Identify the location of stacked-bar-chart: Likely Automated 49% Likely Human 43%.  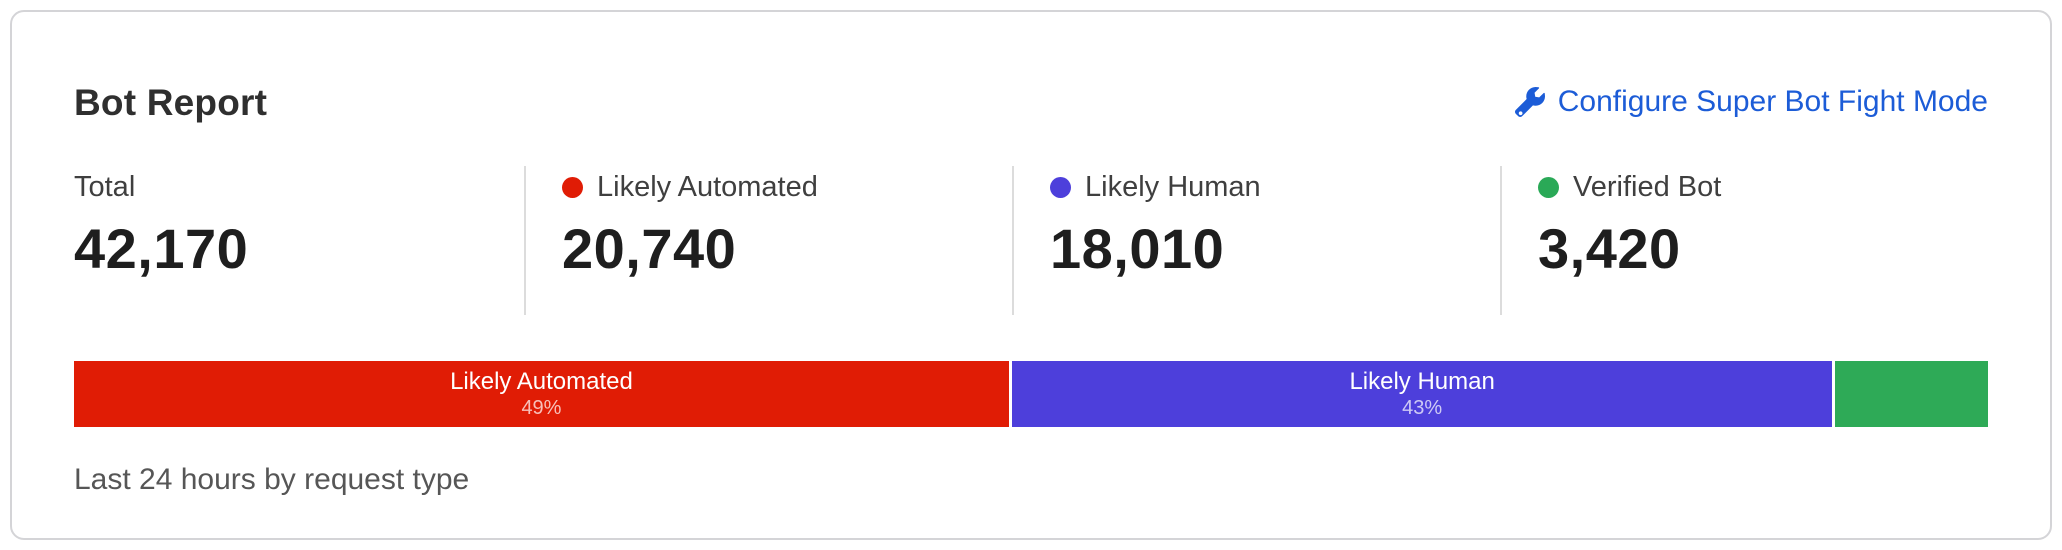
(1031, 394).